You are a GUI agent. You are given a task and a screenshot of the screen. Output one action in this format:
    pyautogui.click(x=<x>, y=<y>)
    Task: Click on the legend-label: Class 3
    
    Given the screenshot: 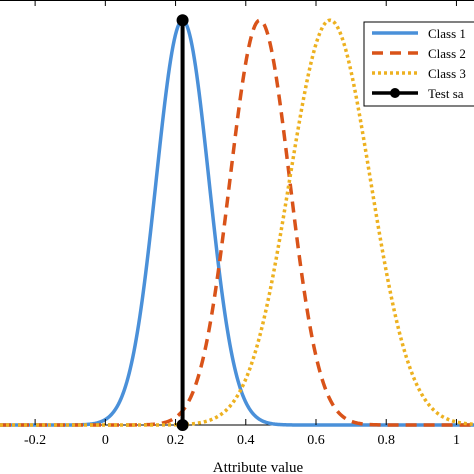 What is the action you would take?
    pyautogui.click(x=447, y=73)
    